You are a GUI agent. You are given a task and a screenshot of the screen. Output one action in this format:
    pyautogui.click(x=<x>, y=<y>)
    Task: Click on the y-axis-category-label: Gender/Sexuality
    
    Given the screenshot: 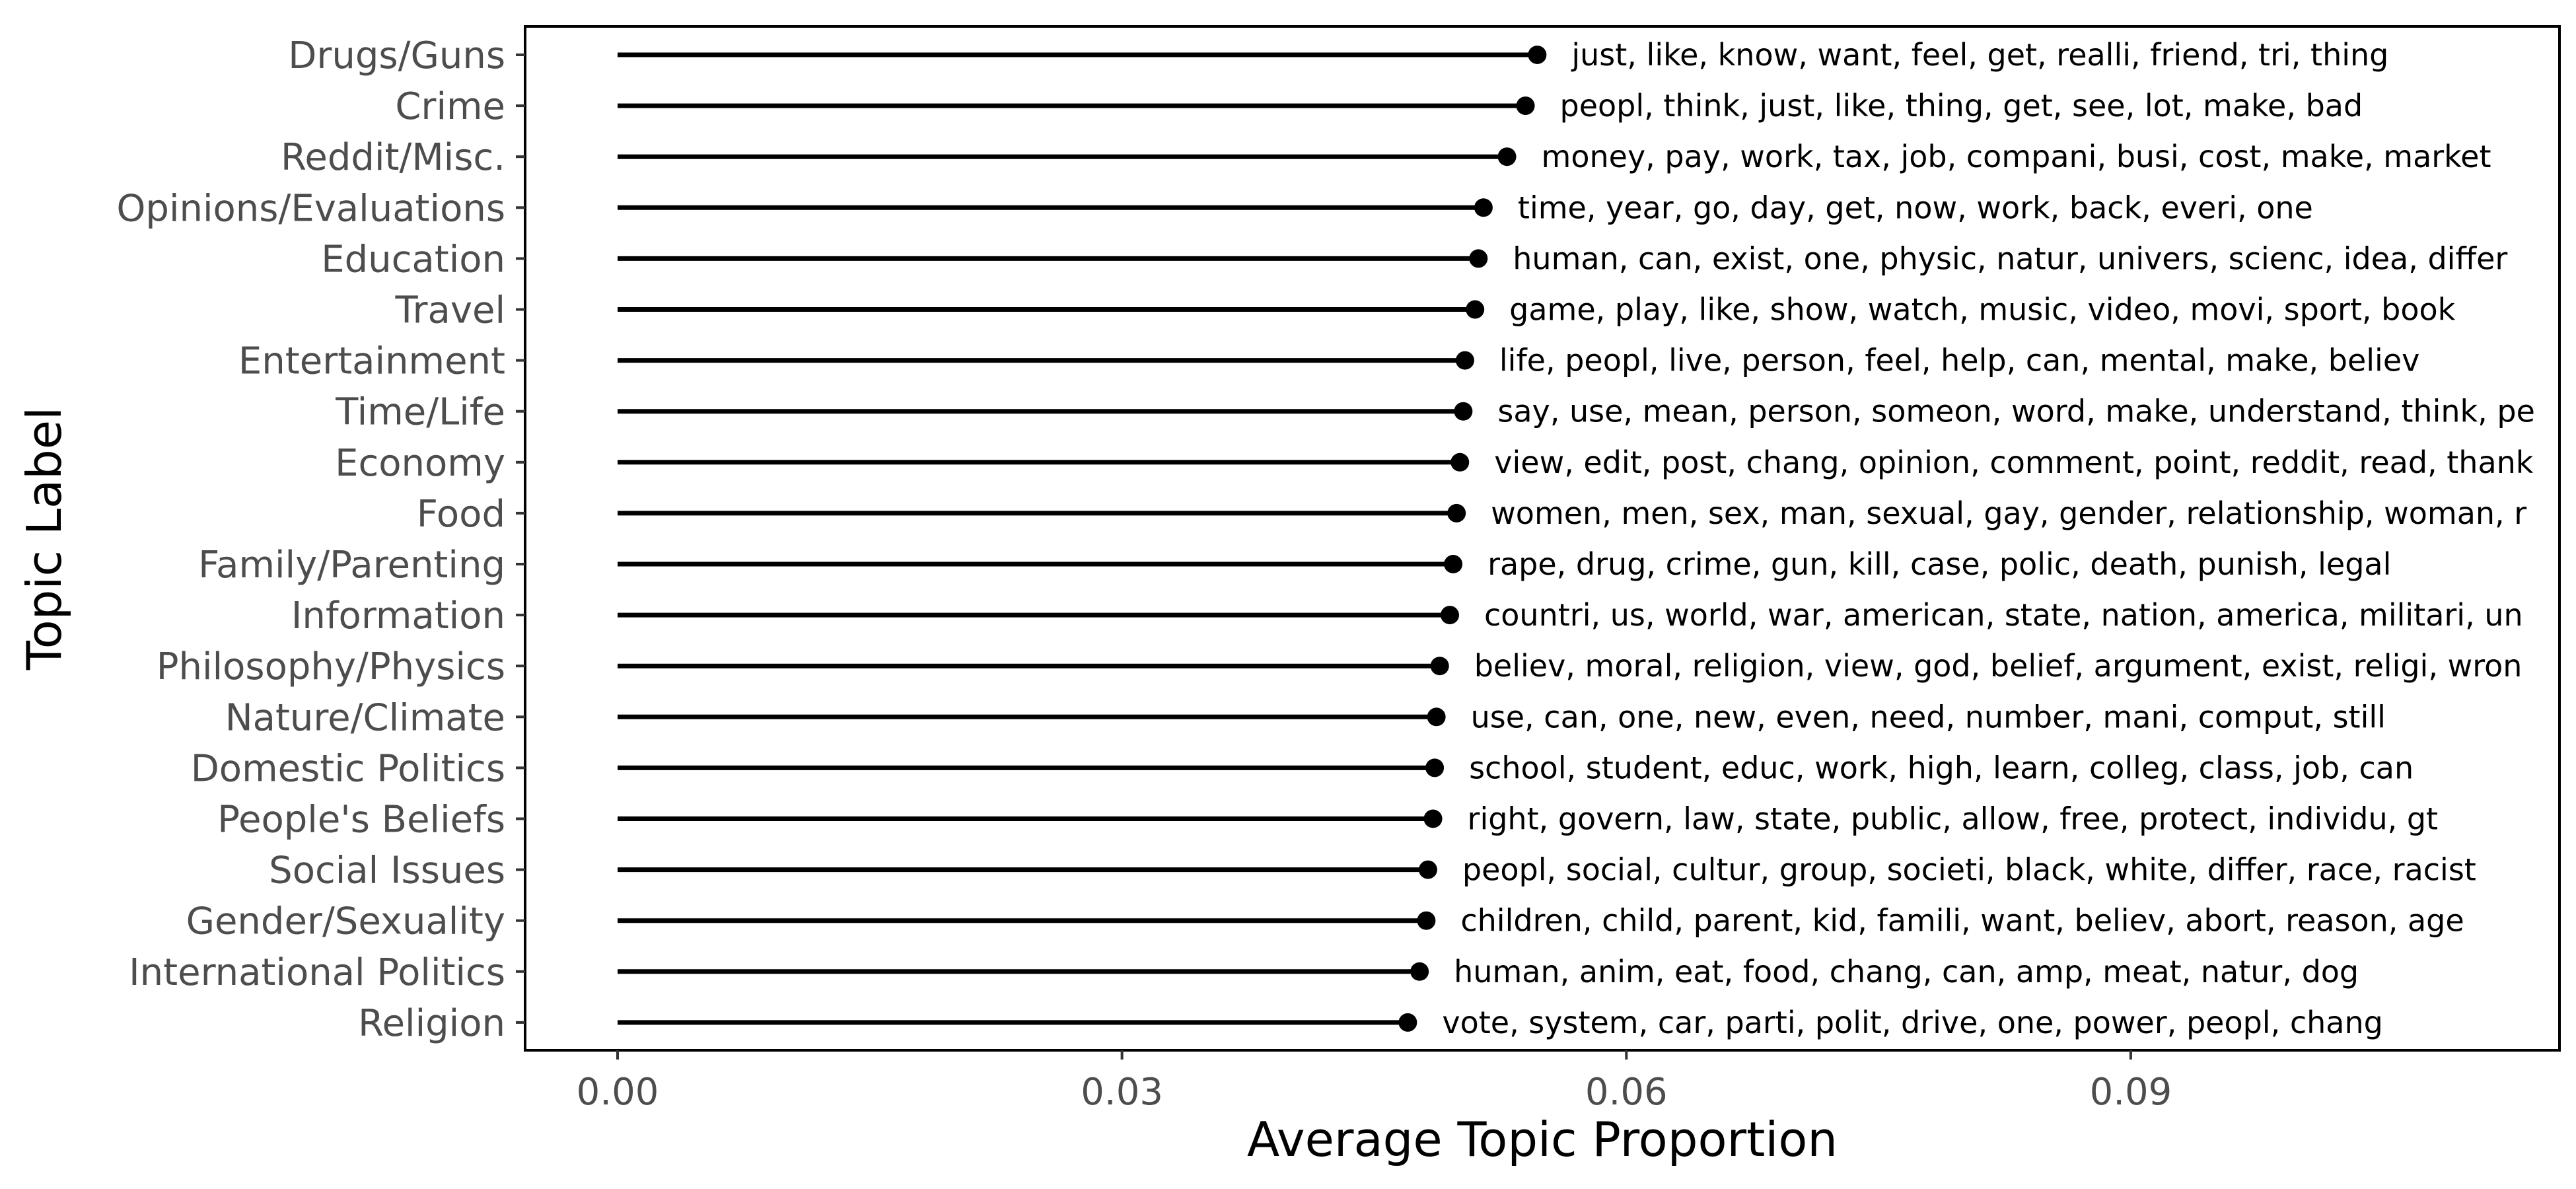 What is the action you would take?
    pyautogui.click(x=345, y=921)
    